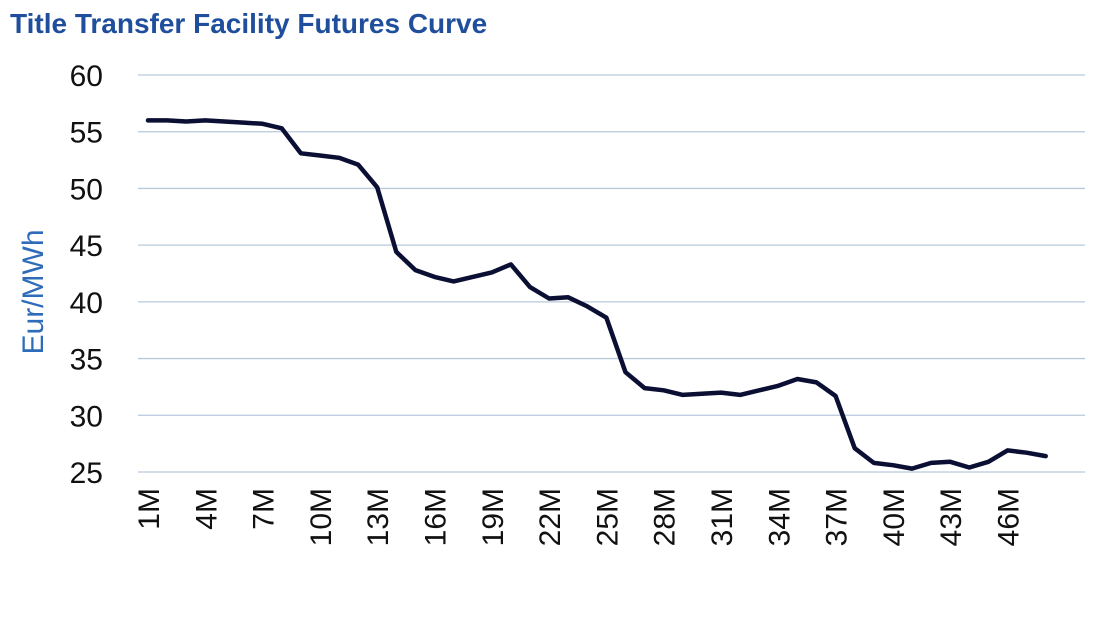 Image resolution: width=1100 pixels, height=620 pixels. What do you see at coordinates (493, 517) in the screenshot?
I see `x-tick-label: 19M` at bounding box center [493, 517].